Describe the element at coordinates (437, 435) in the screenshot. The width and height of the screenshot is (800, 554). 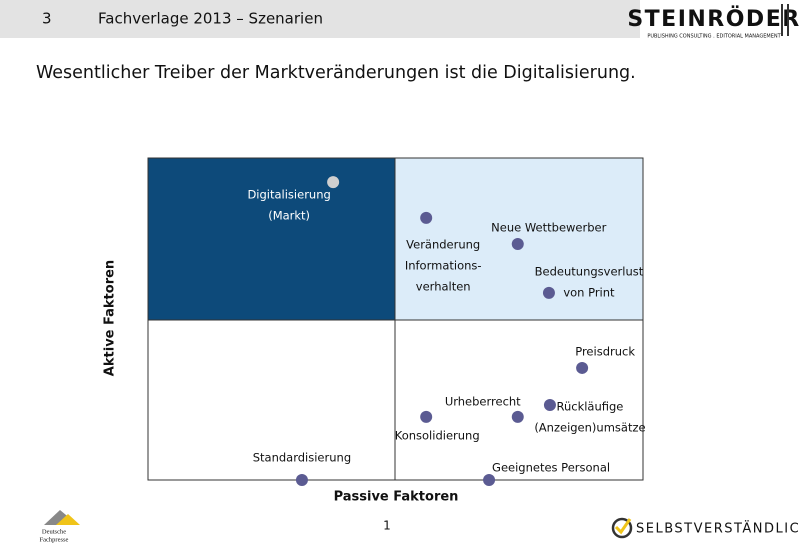
I see `point-label: Konsolidierung` at that location.